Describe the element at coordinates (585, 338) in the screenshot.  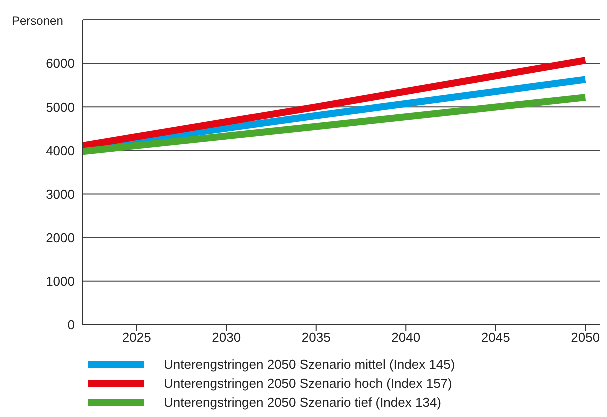
I see `x-tick-label: 2050` at that location.